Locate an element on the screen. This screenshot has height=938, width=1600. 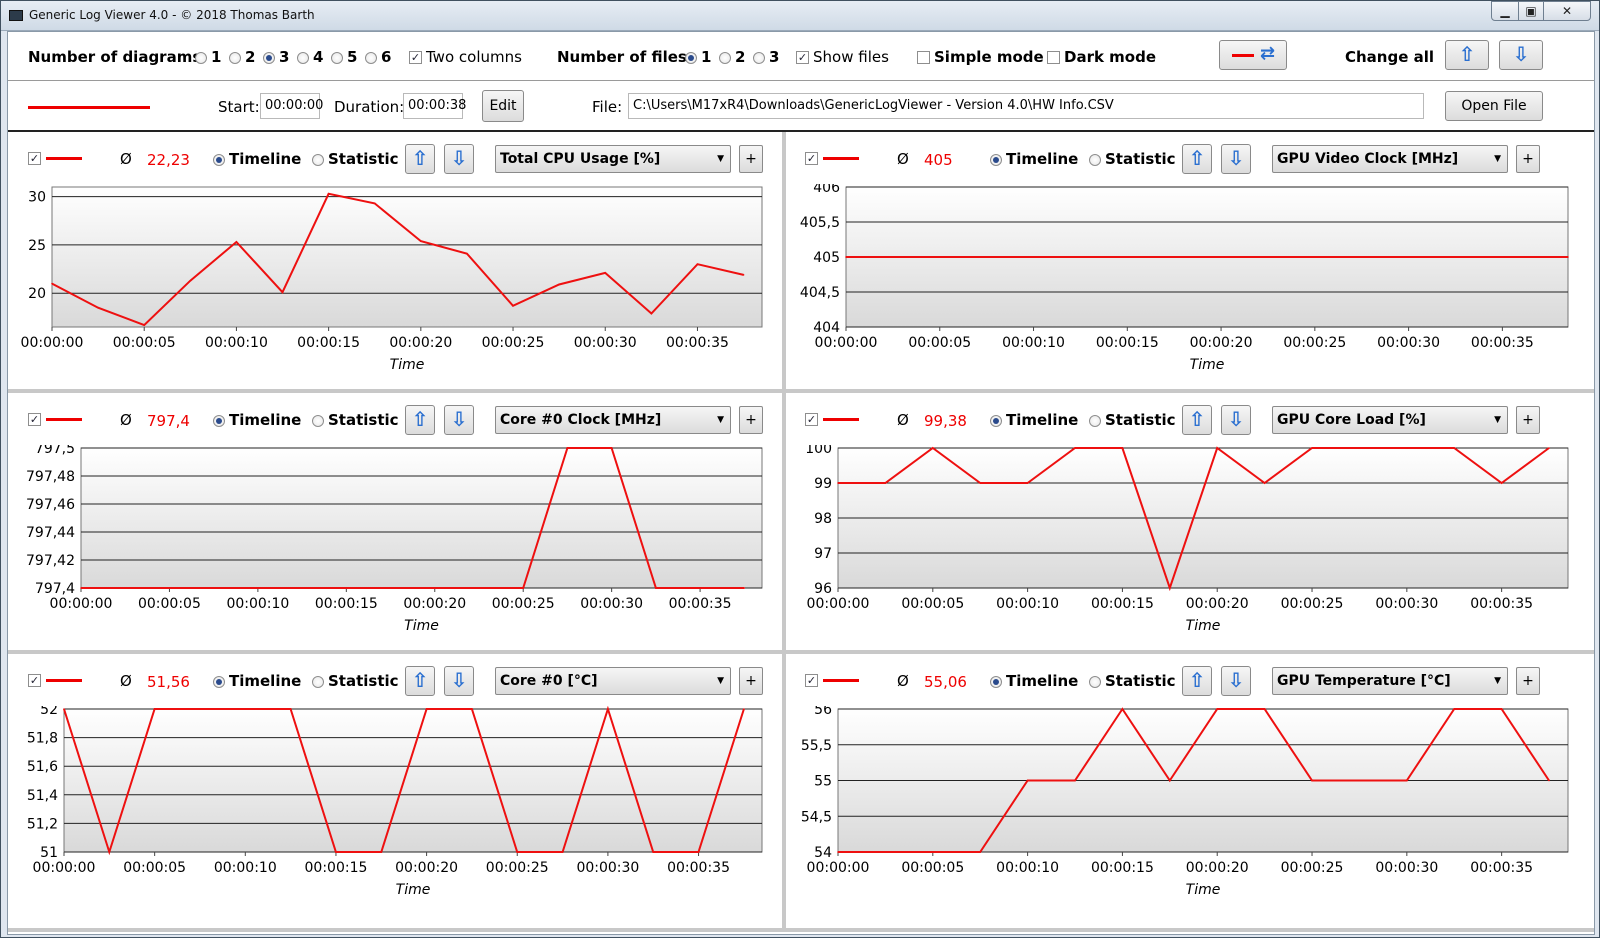
sensor-select-value: Total CPU Usage [%] is located at coordinates (580, 159).